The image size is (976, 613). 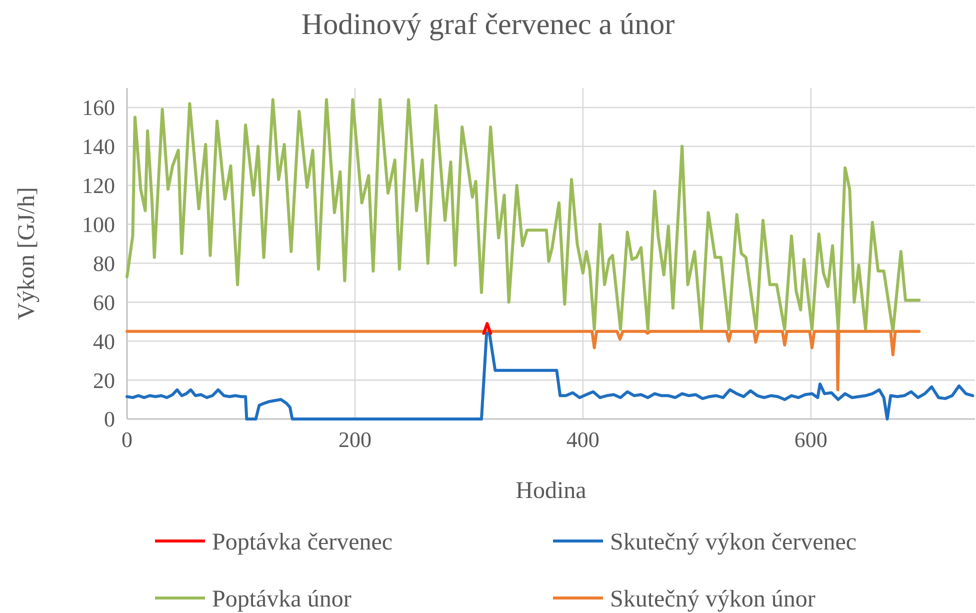 I want to click on x-axis-title: Hodina, so click(x=551, y=491).